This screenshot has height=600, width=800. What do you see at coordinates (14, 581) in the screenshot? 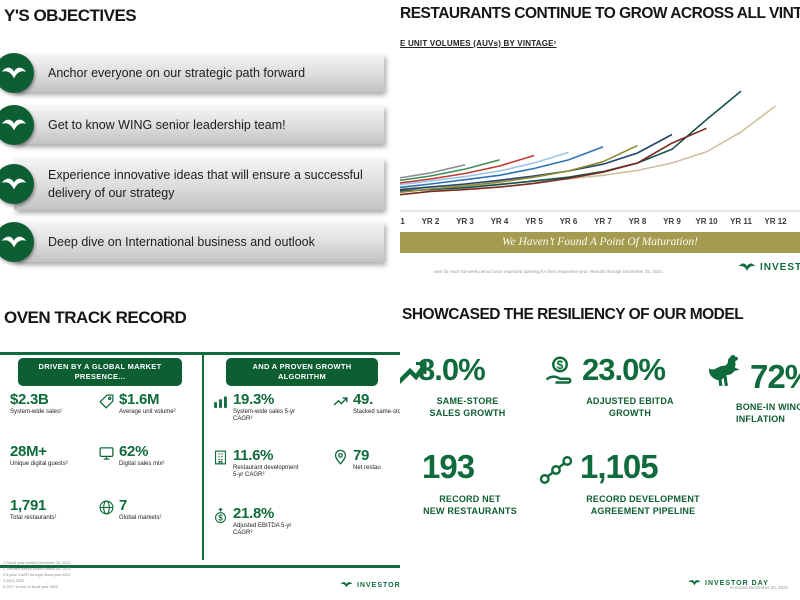
I see `footnote-line: 4 2021-2023` at bounding box center [14, 581].